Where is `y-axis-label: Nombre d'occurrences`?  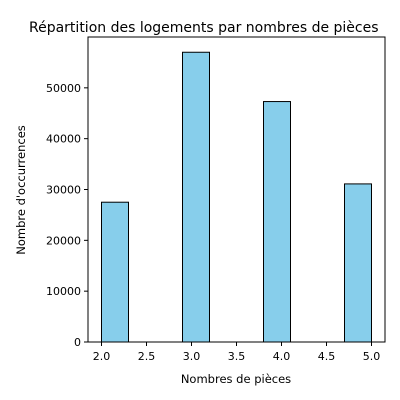
y-axis-label: Nombre d'occurrences is located at coordinates (21, 190).